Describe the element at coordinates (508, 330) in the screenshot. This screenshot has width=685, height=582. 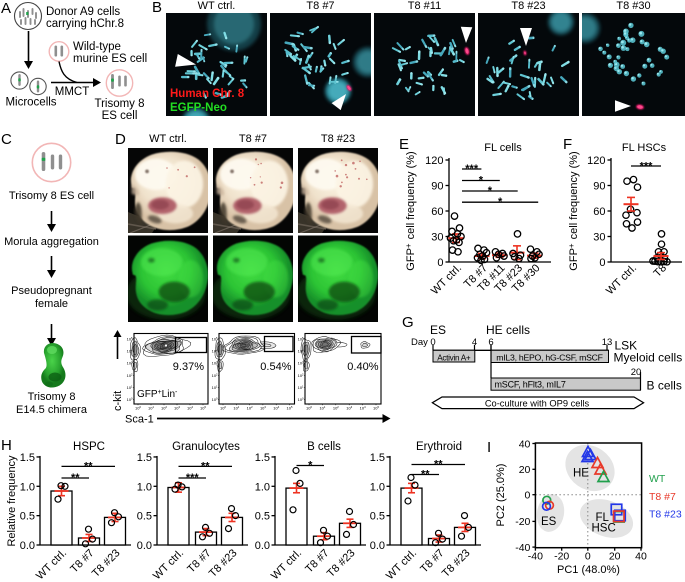
I see `svg-text: HE cells` at that location.